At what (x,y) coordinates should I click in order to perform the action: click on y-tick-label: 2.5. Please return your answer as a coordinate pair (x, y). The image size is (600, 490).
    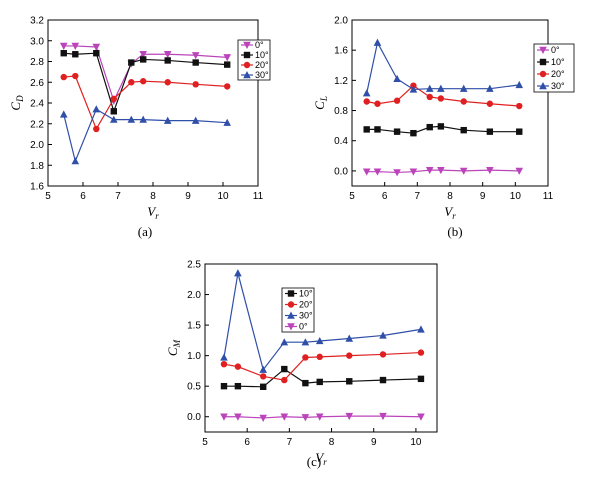
    Looking at the image, I should click on (194, 265).